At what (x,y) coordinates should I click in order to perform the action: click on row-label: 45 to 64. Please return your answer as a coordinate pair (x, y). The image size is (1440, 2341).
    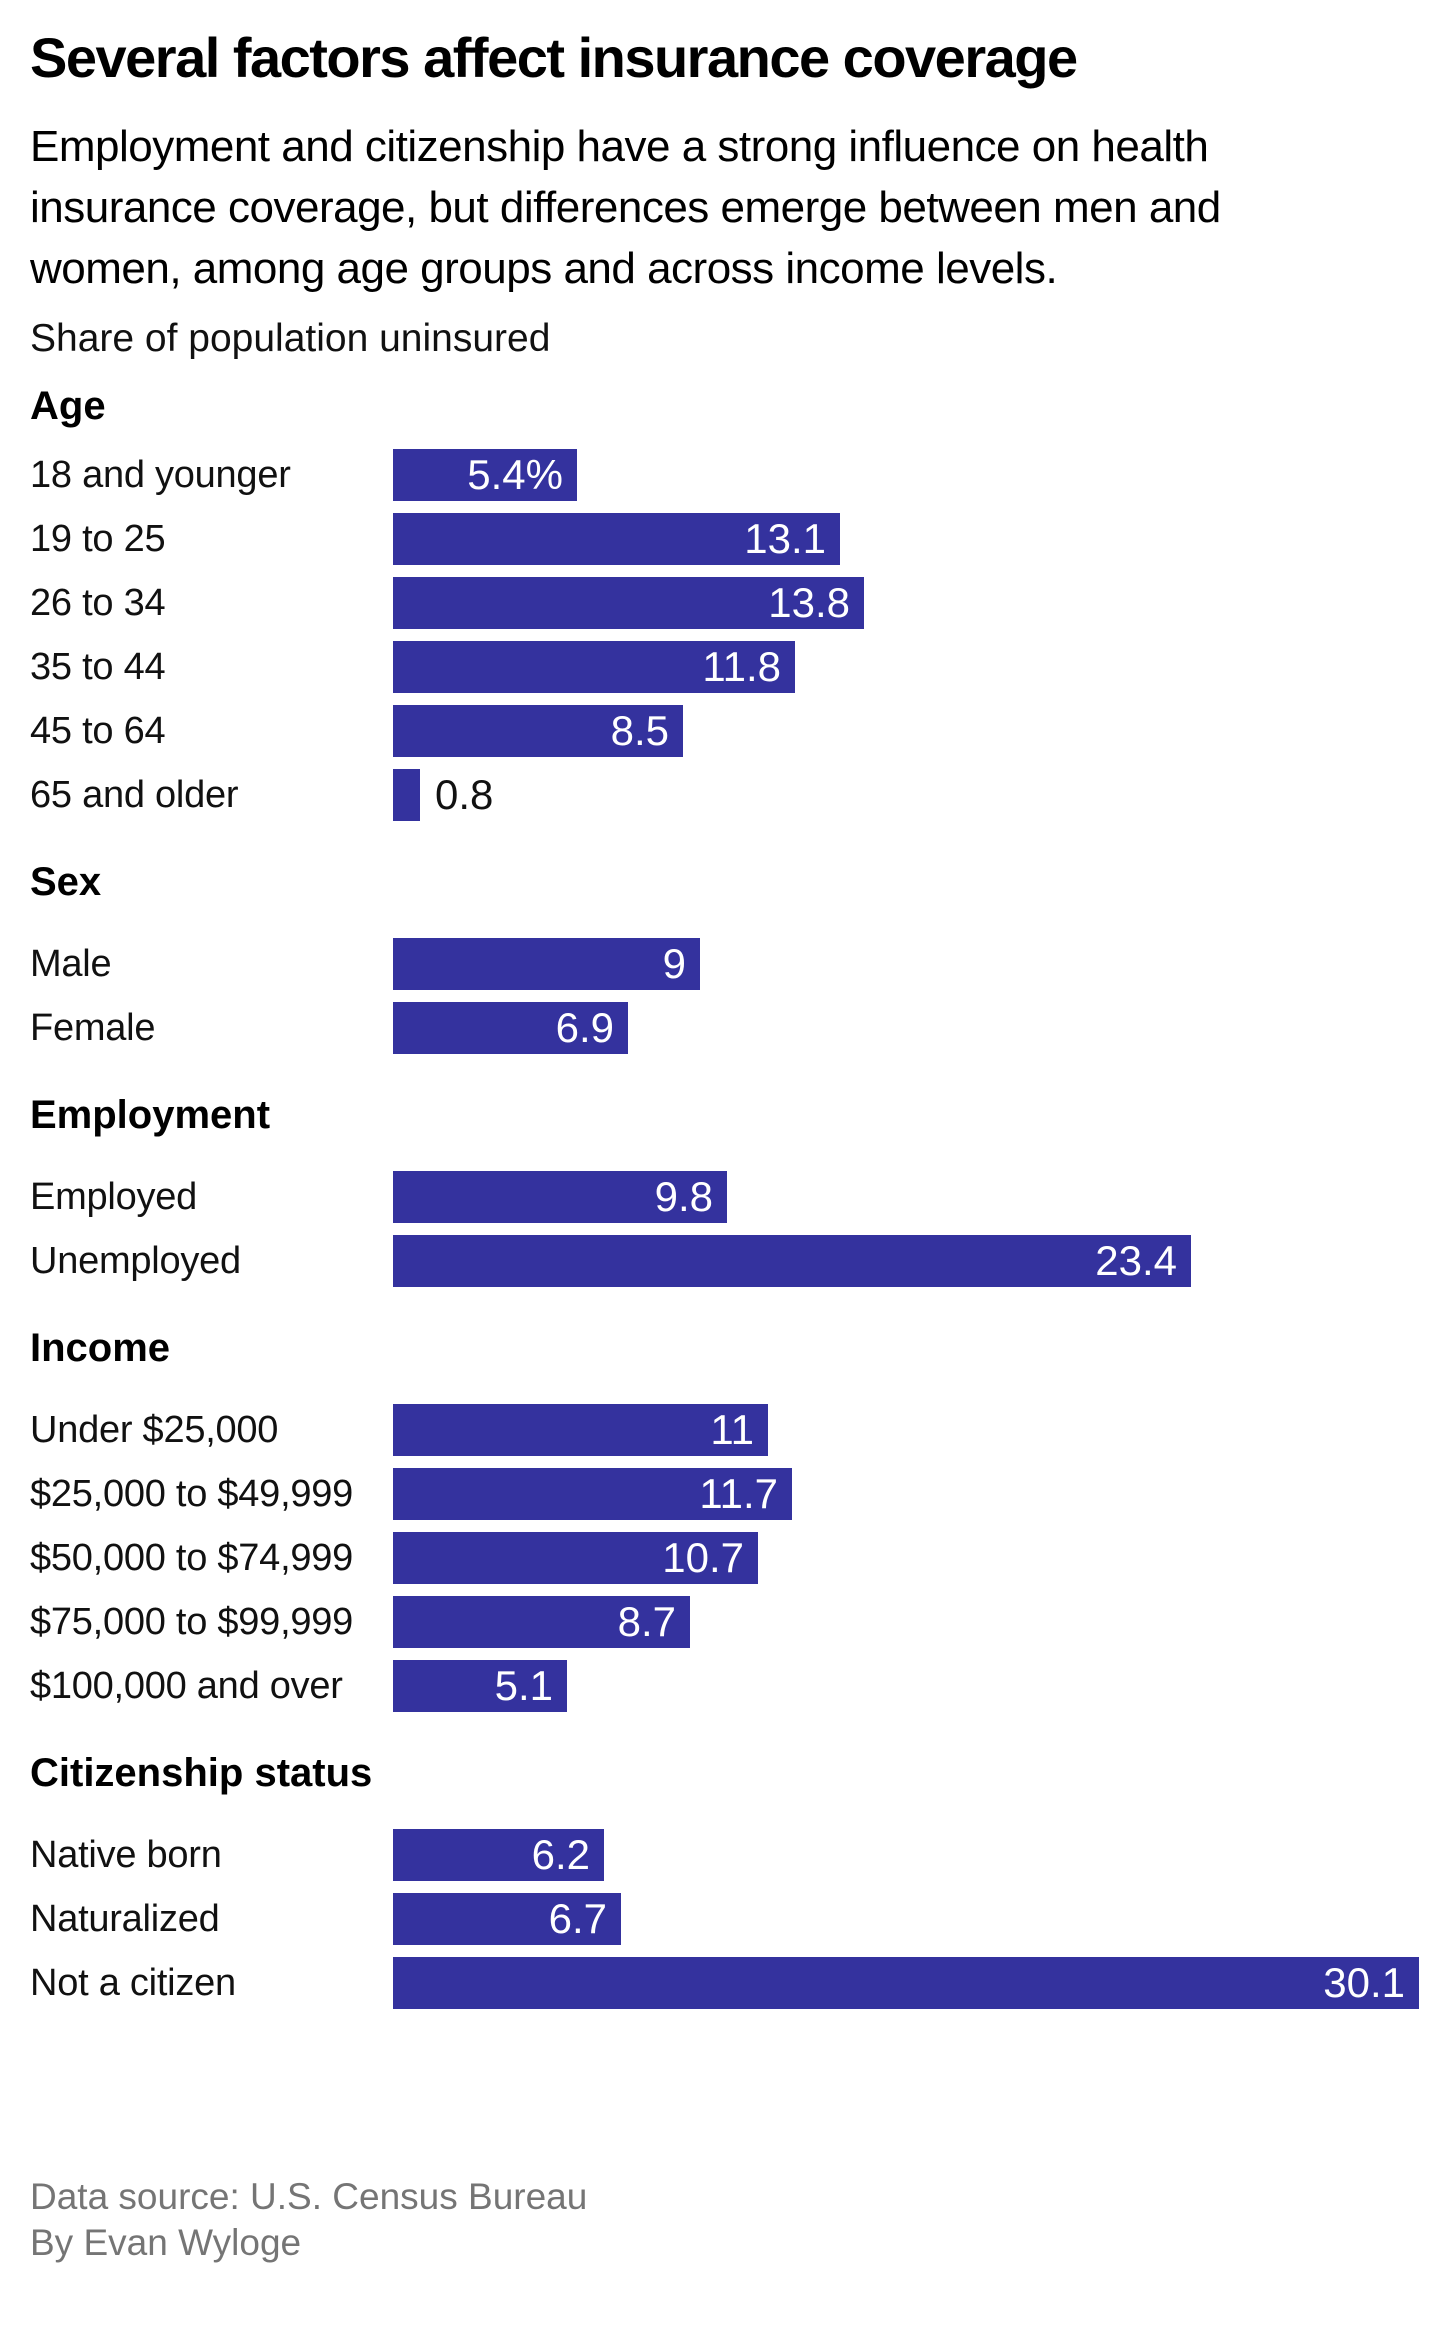
    Looking at the image, I should click on (98, 731).